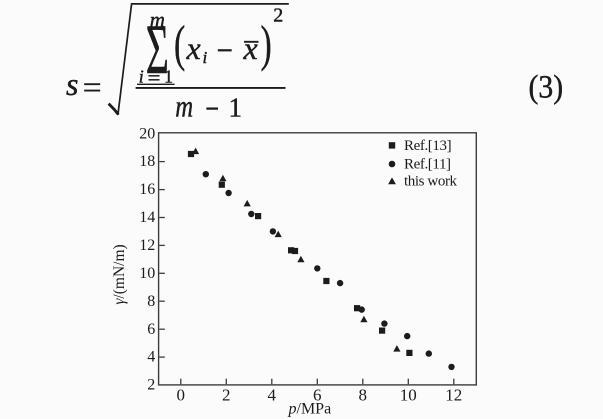 The height and width of the screenshot is (419, 603). Describe the element at coordinates (431, 182) in the screenshot. I see `svg-text: this work` at that location.